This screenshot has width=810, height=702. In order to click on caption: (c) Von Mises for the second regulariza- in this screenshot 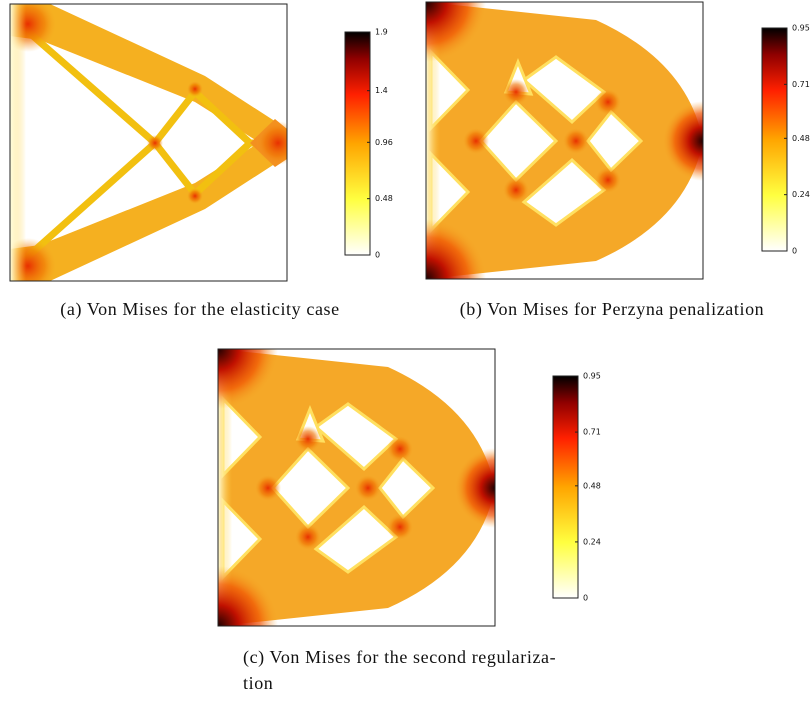, I will do `click(399, 657)`.